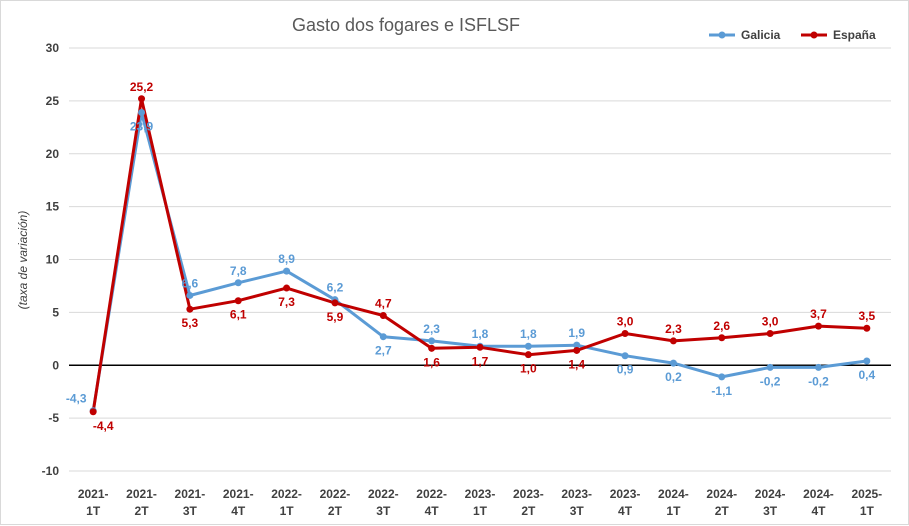  I want to click on data-label: 5,3, so click(190, 323).